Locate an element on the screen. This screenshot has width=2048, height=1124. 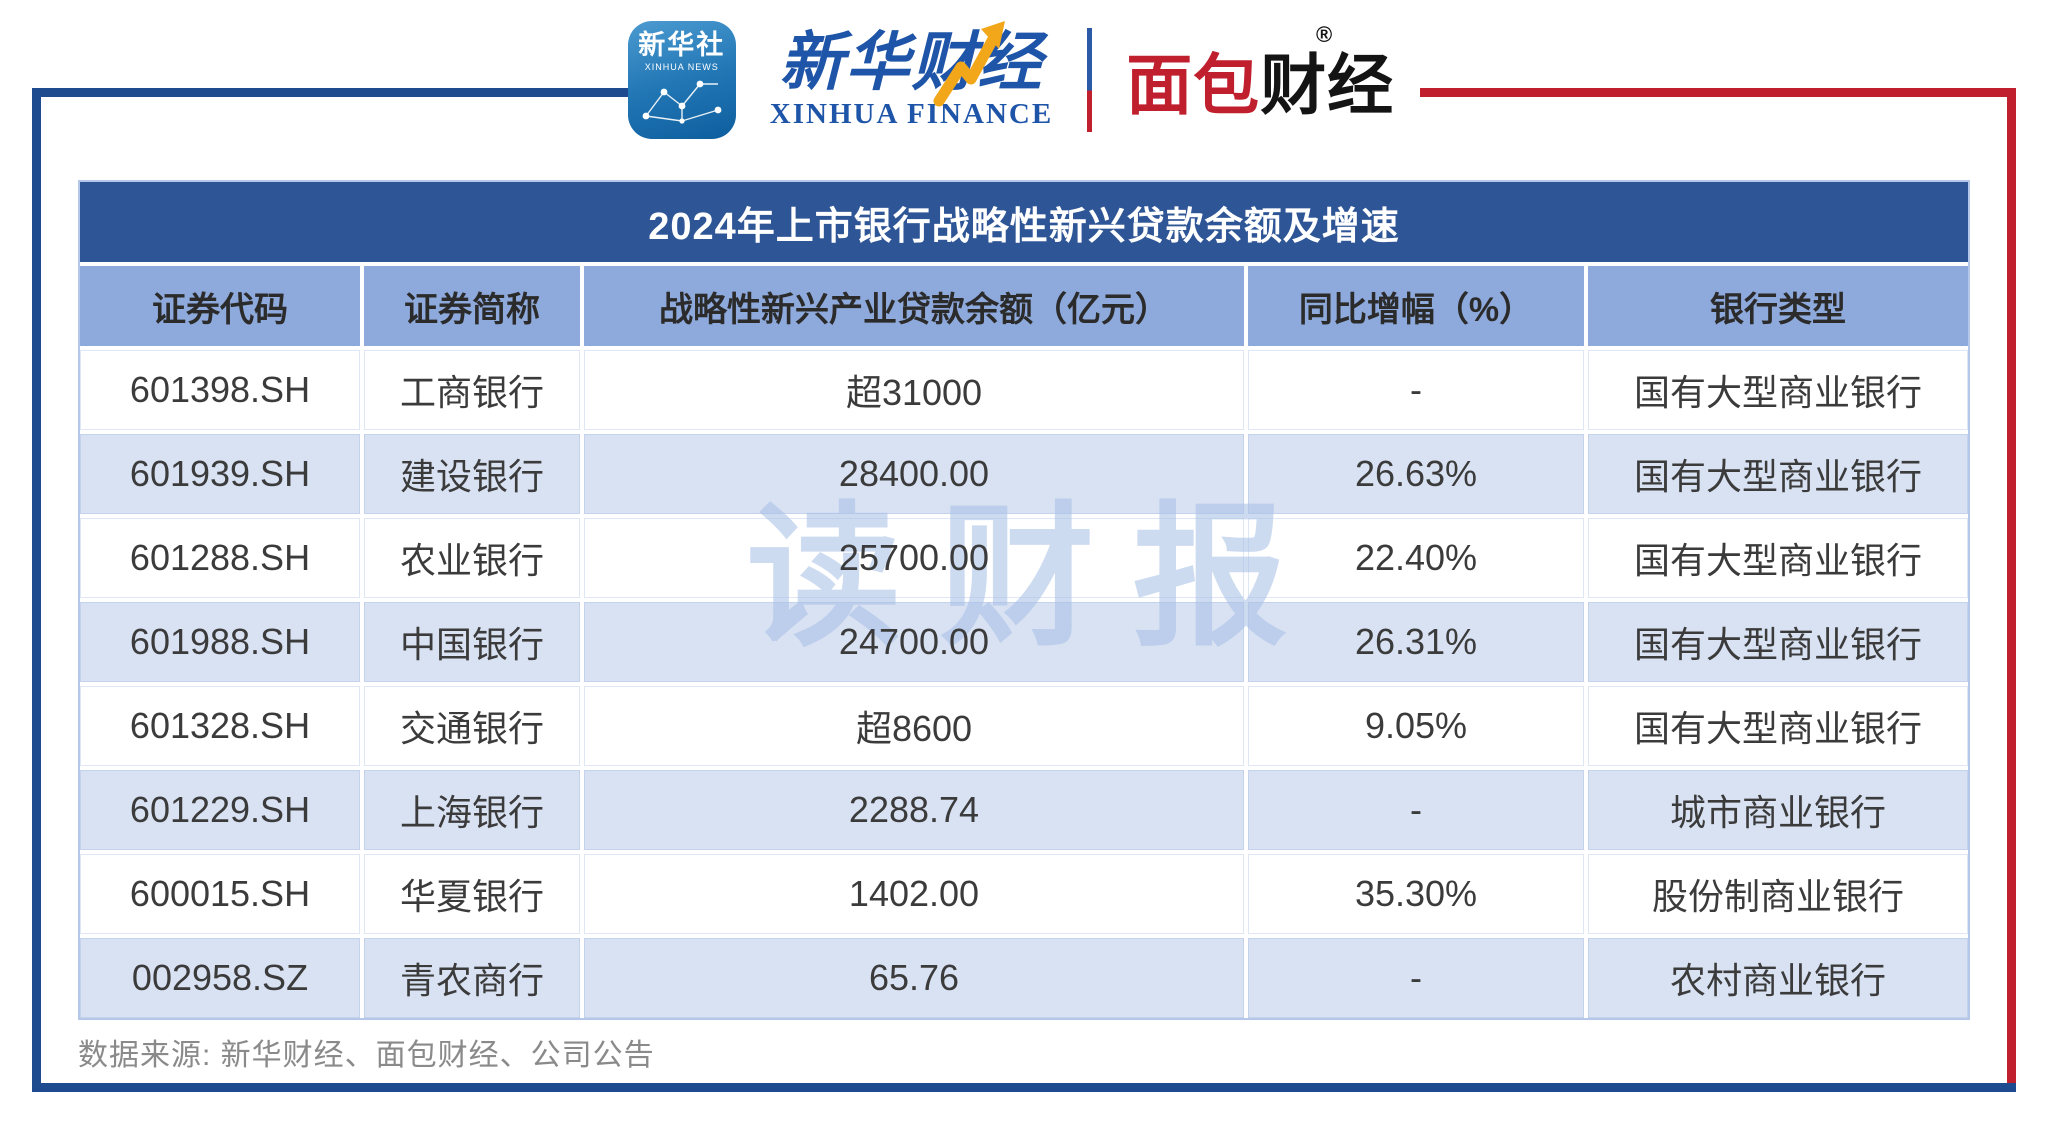
table-cell-label: 26.31% is located at coordinates (1416, 641).